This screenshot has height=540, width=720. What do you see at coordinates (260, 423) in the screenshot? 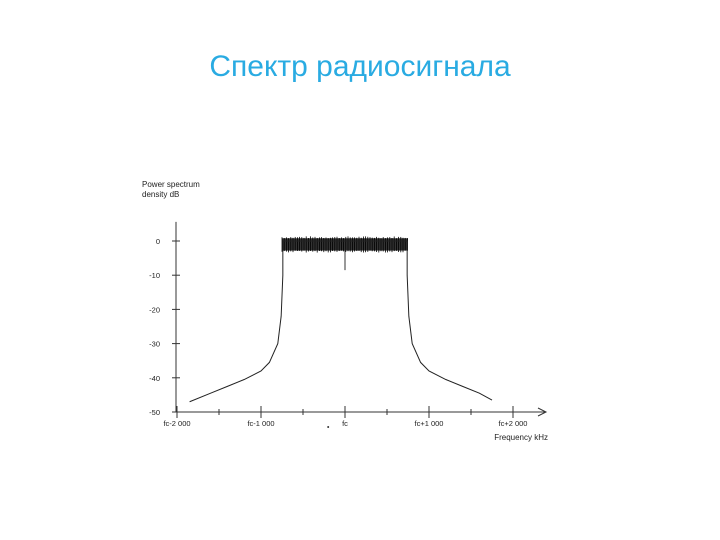
I see `x-tick-label: fc-1 000` at bounding box center [260, 423].